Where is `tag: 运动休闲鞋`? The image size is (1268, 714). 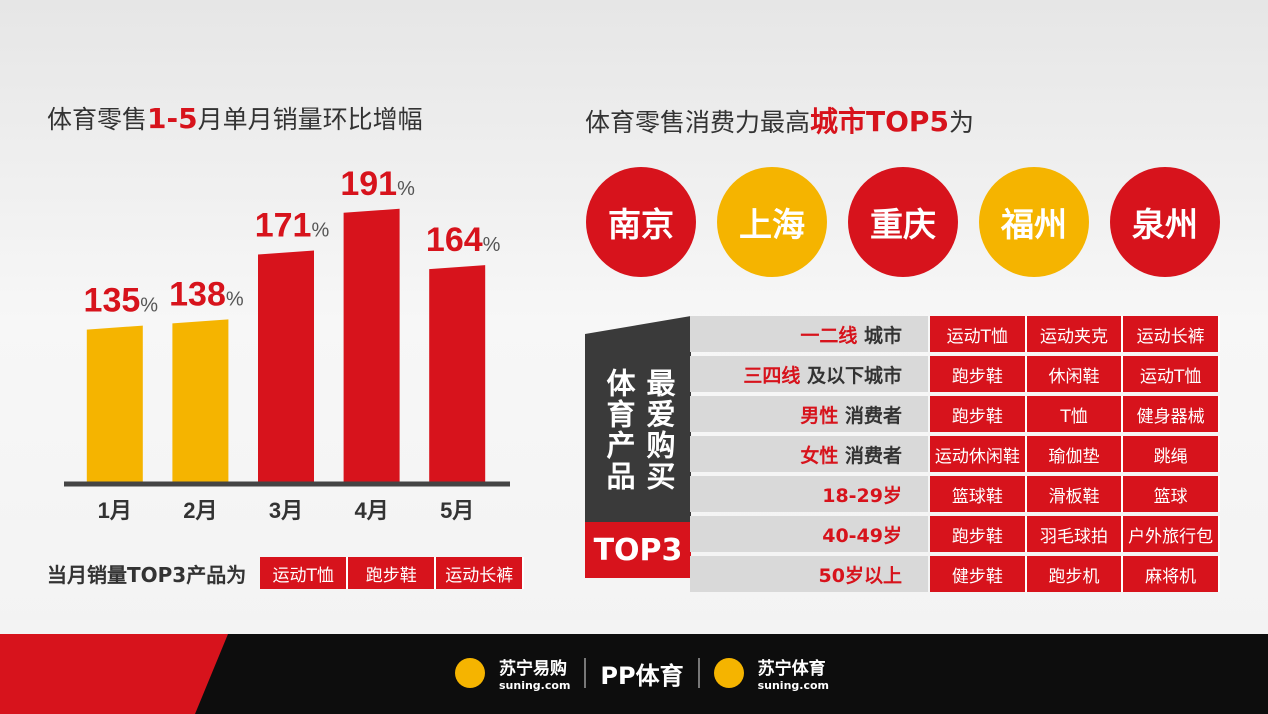 tag: 运动休闲鞋 is located at coordinates (978, 454).